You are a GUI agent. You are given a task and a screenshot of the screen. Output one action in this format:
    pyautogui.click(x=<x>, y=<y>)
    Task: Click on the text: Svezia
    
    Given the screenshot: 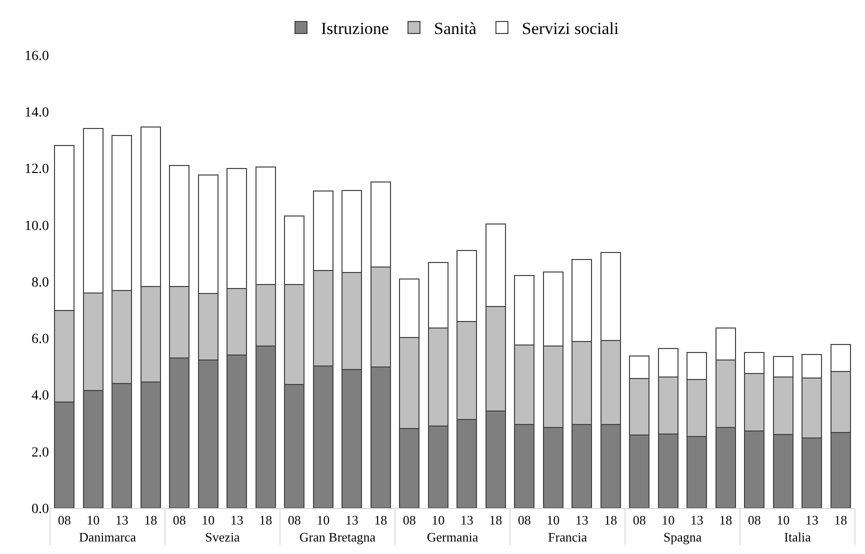 What is the action you would take?
    pyautogui.click(x=222, y=537)
    